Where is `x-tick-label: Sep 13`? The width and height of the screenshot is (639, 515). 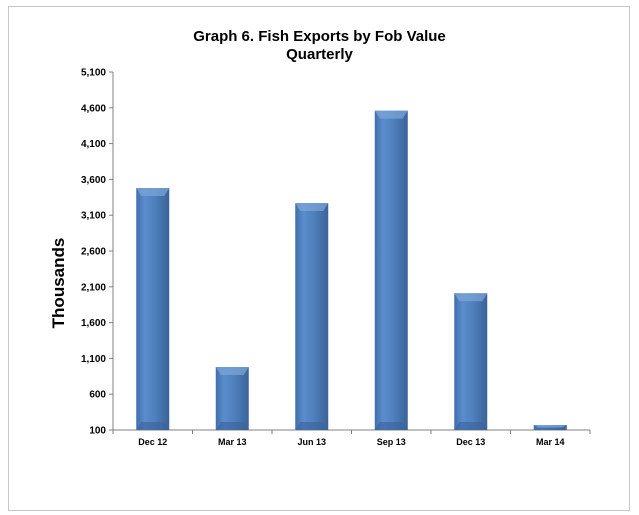
x-tick-label: Sep 13 is located at coordinates (391, 442).